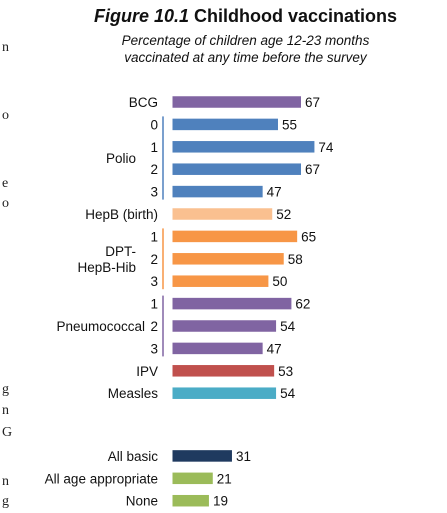 This screenshot has height=513, width=447. I want to click on bar-value-label: 65, so click(308, 236).